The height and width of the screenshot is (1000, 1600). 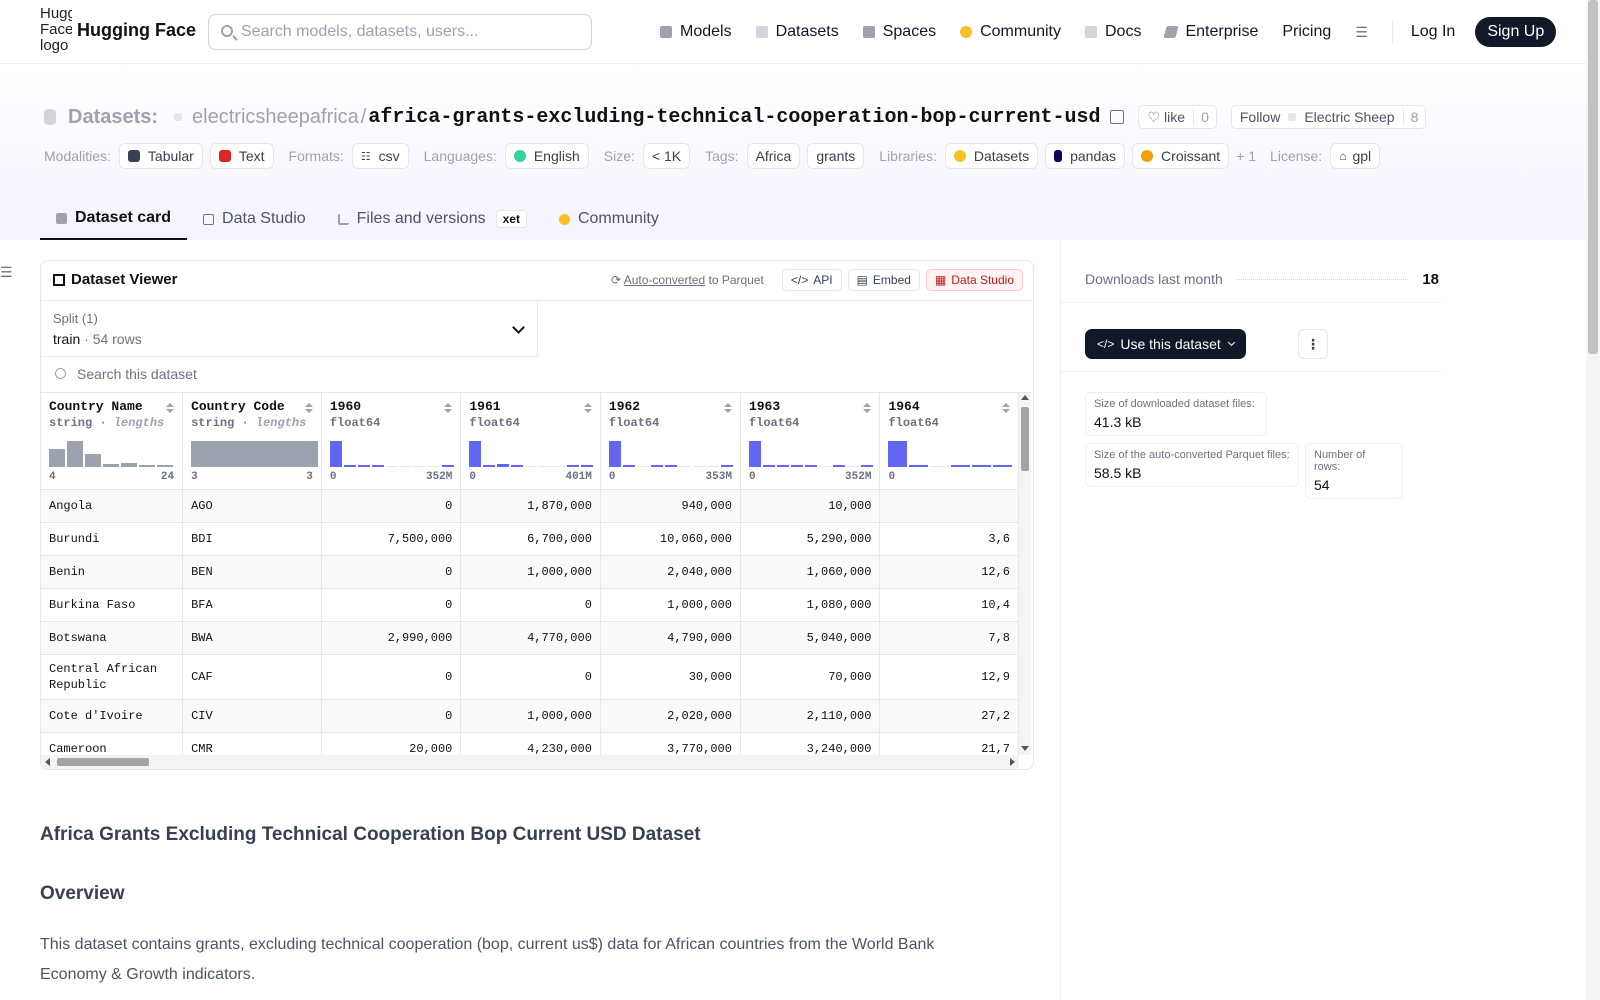 I want to click on nav-spaces: Spaces, so click(x=899, y=32).